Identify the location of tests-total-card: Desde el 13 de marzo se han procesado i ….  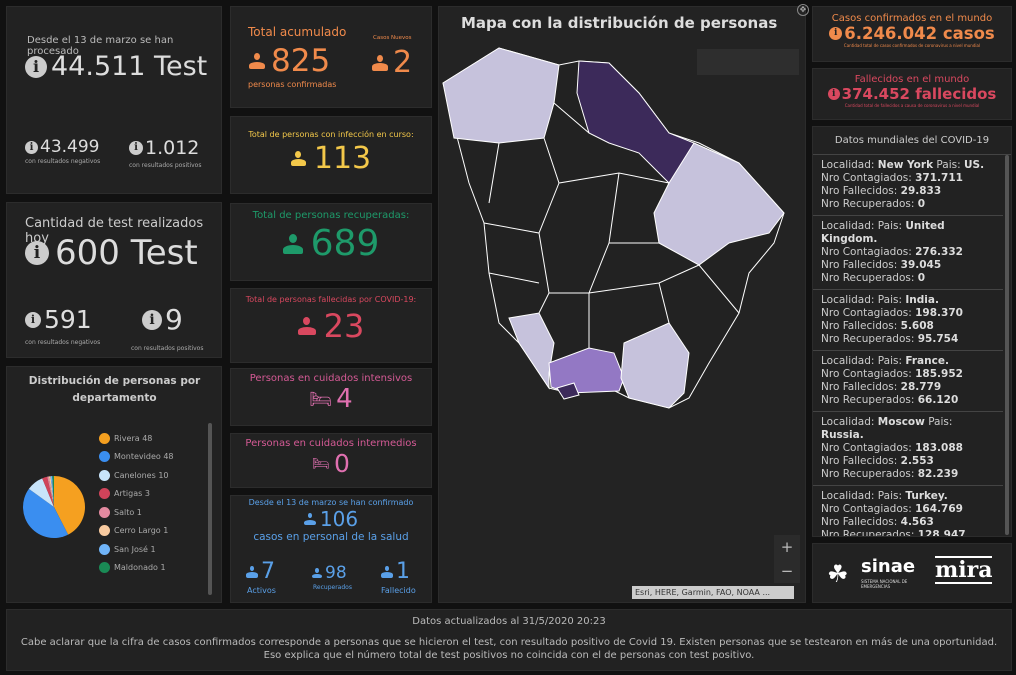
(114, 100).